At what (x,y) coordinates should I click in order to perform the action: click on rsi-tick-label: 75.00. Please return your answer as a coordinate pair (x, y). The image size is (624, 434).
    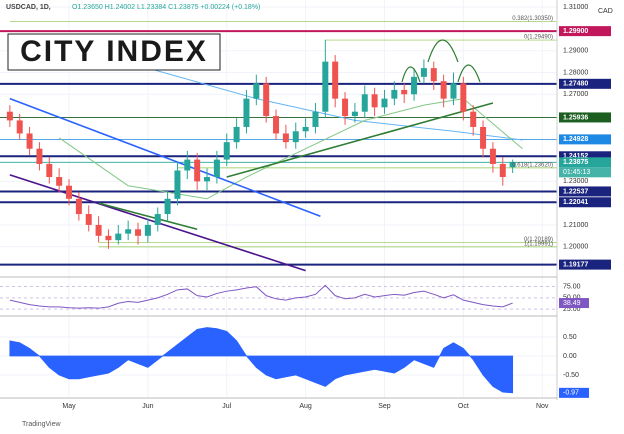
    Looking at the image, I should click on (572, 287).